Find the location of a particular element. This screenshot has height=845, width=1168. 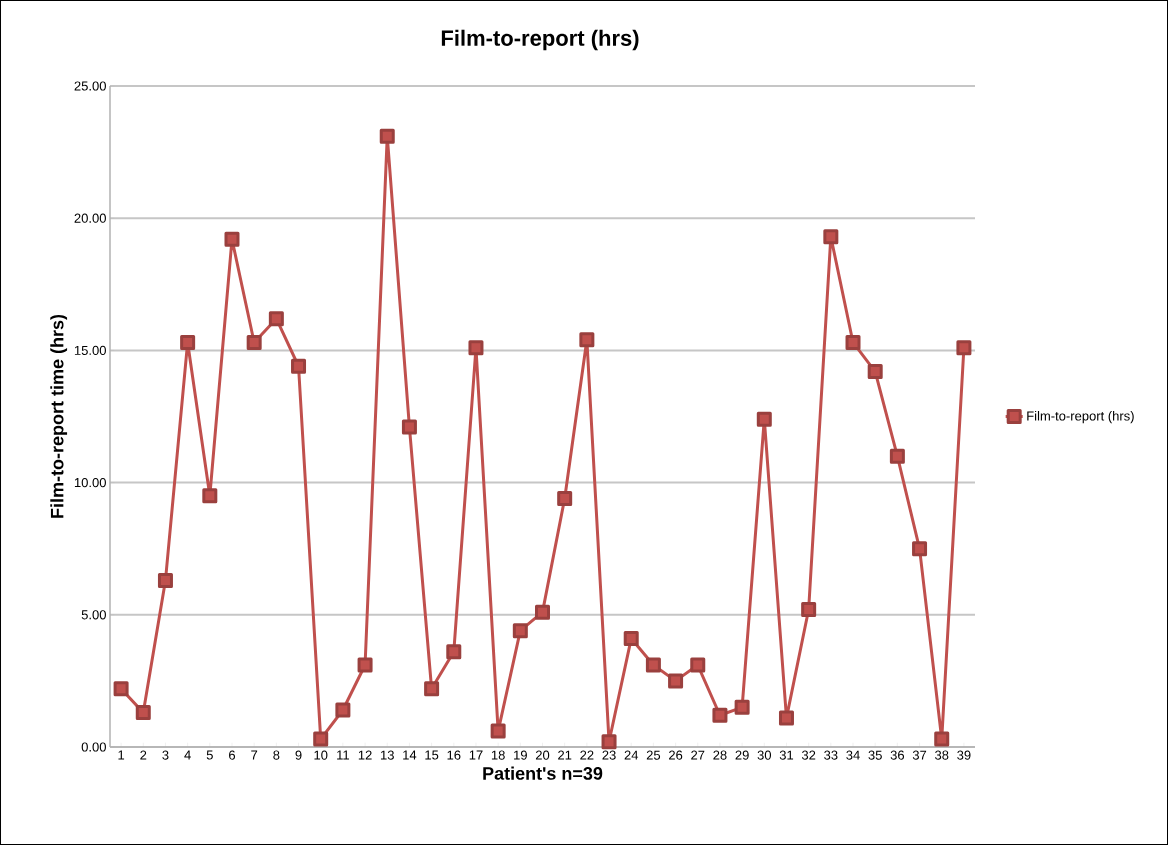

y-tick-label: 25.00 is located at coordinates (90, 86).